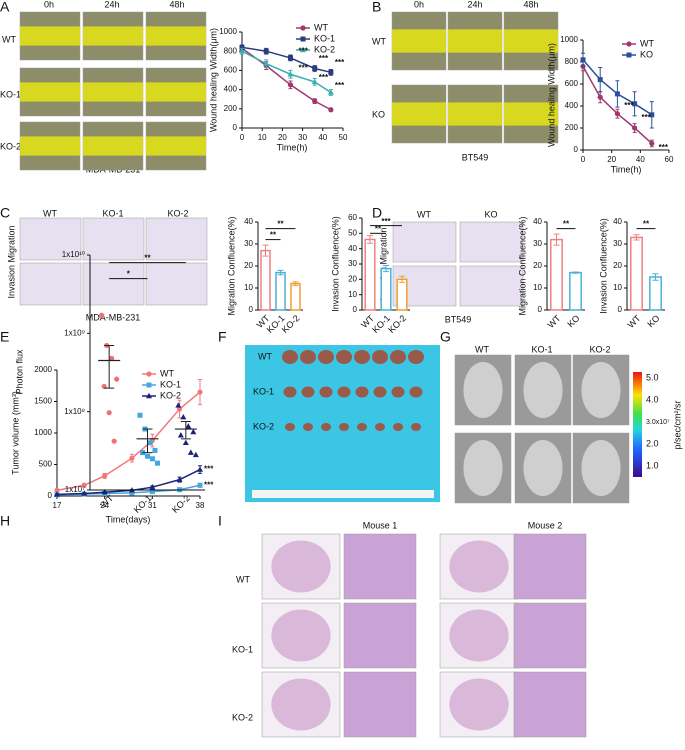 This screenshot has height=750, width=685. What do you see at coordinates (73, 254) in the screenshot?
I see `y-tick-label: 1x10¹⁰` at bounding box center [73, 254].